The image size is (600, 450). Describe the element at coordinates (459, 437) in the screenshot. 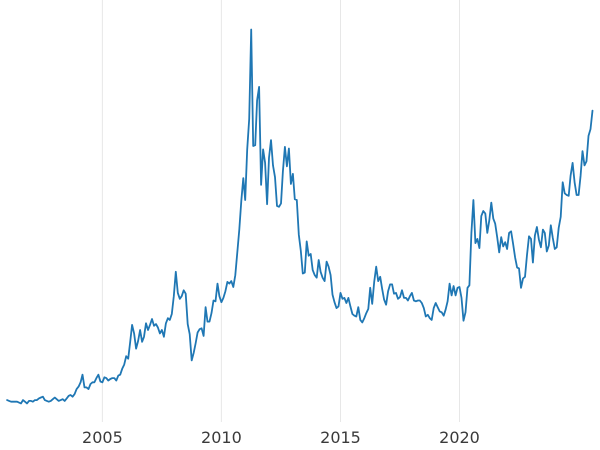

I see `x-tick-label: 2020` at that location.